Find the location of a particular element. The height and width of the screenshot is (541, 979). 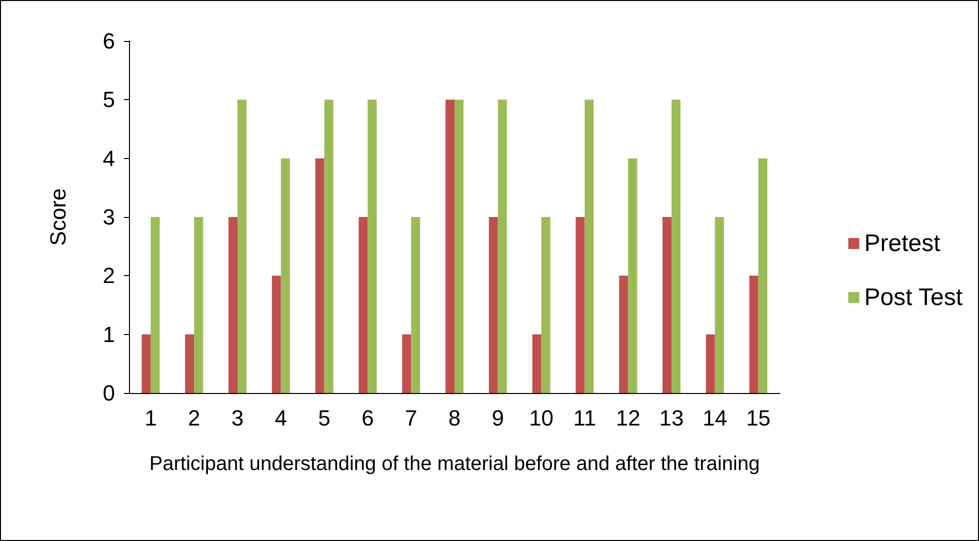

y-axis-title: Score is located at coordinates (58, 217).